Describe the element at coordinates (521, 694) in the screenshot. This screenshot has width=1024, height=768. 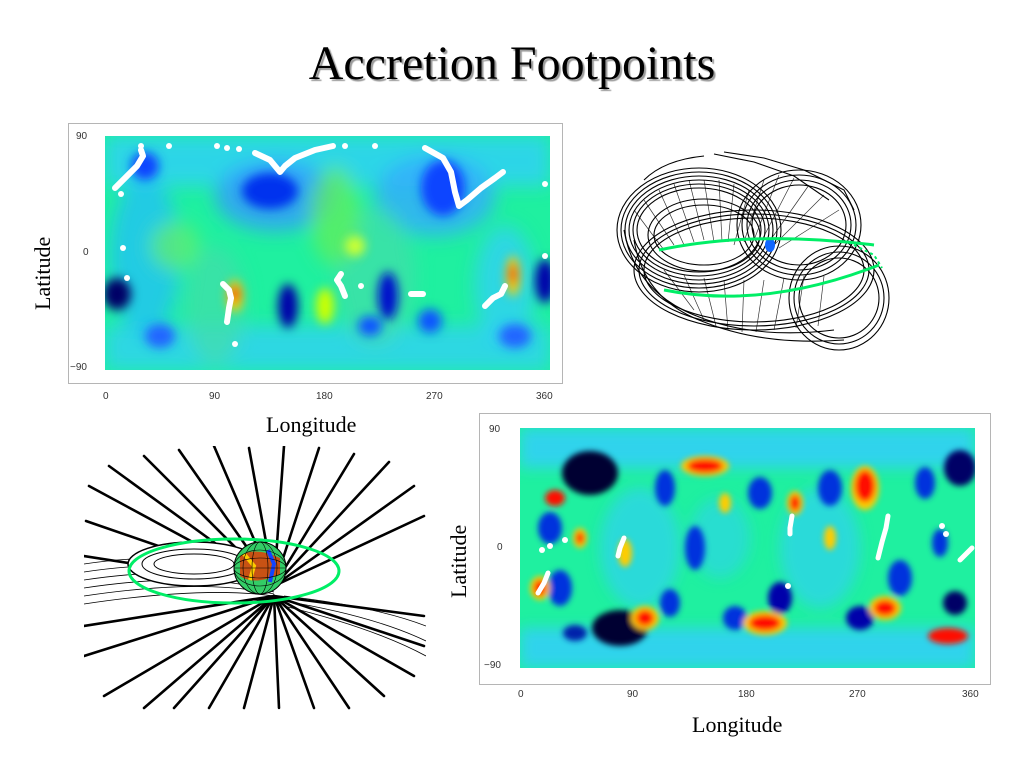
I see `bottom-xtick-0: 0` at that location.